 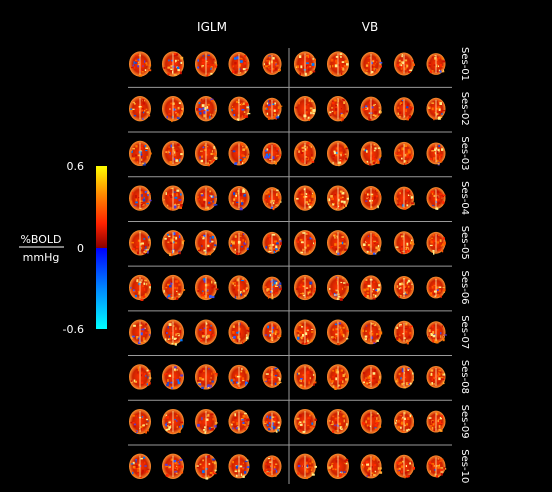 What do you see at coordinates (464, 288) in the screenshot?
I see `session-label: Ses-06` at bounding box center [464, 288].